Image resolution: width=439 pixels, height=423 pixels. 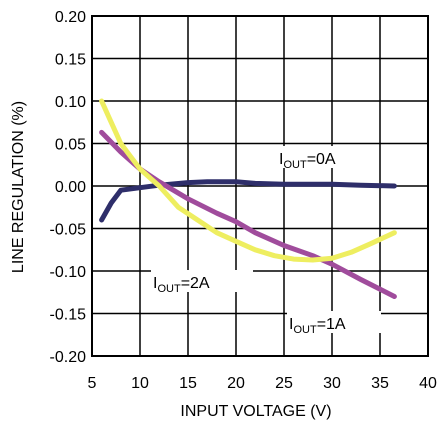 I want to click on svg-text: IOUT=1A, so click(x=317, y=326).